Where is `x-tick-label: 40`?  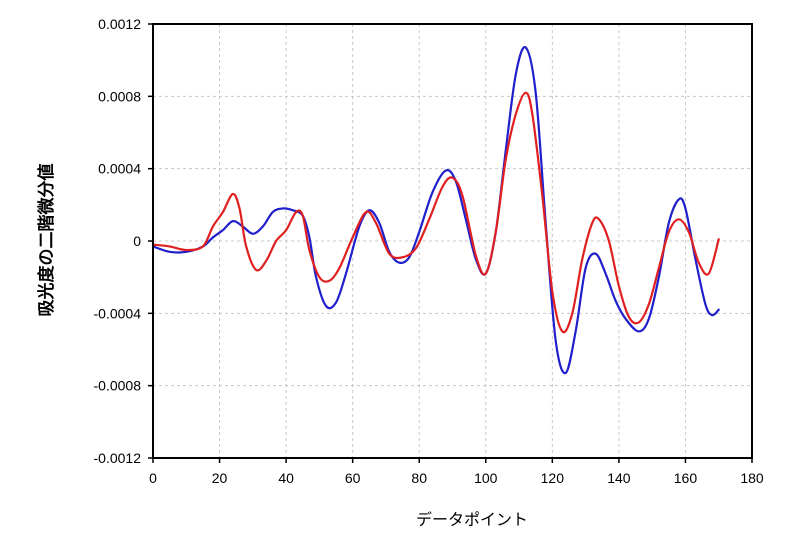
x-tick-label: 40 is located at coordinates (286, 478).